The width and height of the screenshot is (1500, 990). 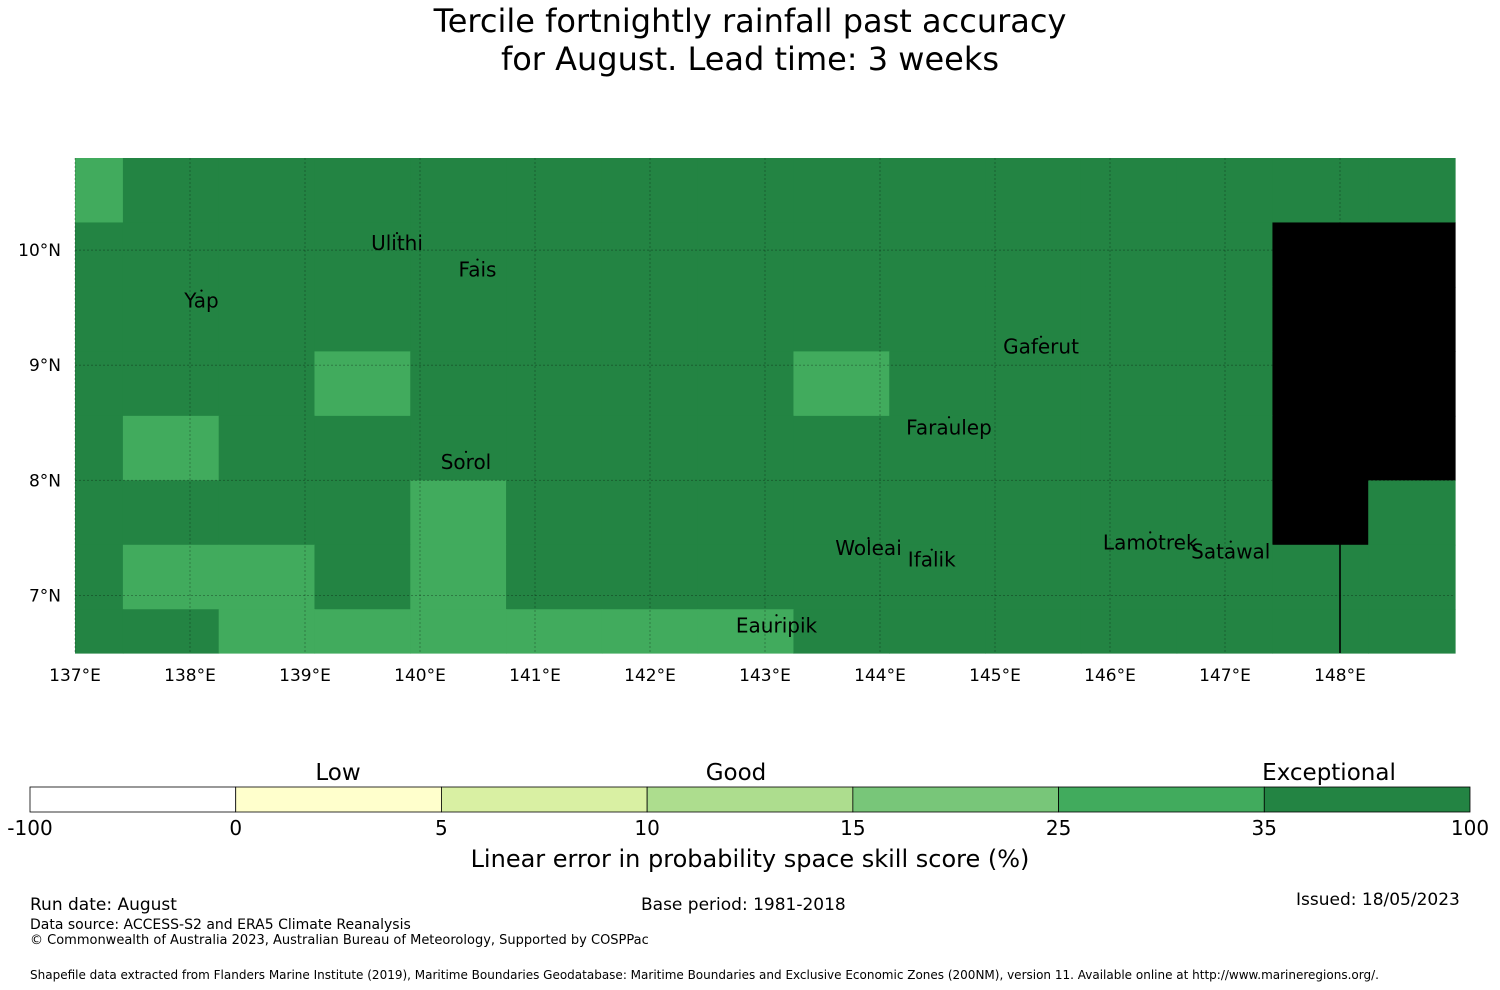 What do you see at coordinates (338, 773) in the screenshot?
I see `colorbar-category-low: Low` at bounding box center [338, 773].